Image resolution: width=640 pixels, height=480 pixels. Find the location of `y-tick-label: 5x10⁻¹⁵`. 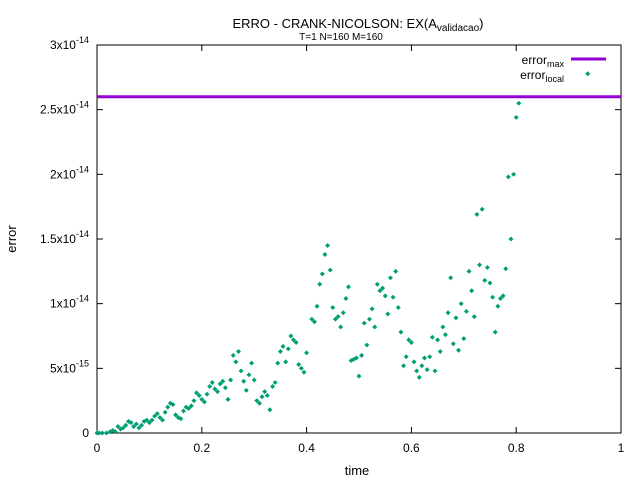

y-tick-label: 5x10⁻¹⁵ is located at coordinates (69, 366).